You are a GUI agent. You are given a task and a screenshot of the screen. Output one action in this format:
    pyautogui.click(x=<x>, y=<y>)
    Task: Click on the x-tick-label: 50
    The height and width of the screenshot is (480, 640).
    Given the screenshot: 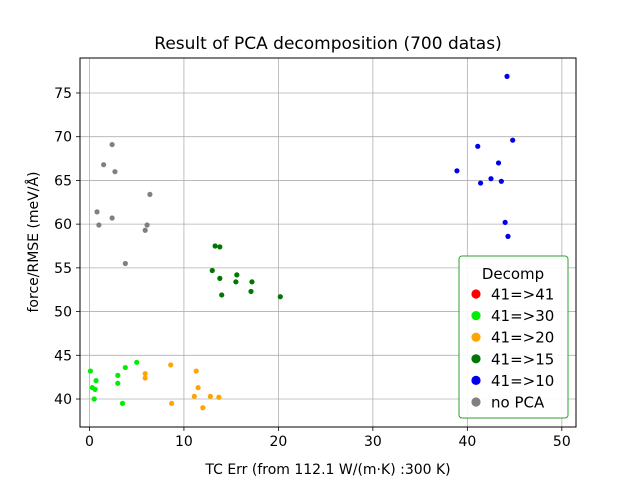 What is the action you would take?
    pyautogui.click(x=562, y=442)
    